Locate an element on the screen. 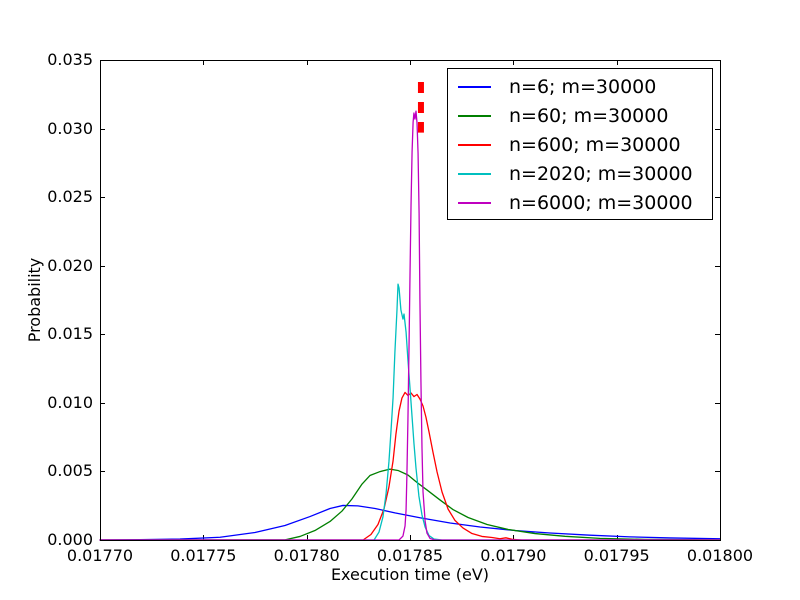  x-tick-label: 0.01780 is located at coordinates (306, 555).